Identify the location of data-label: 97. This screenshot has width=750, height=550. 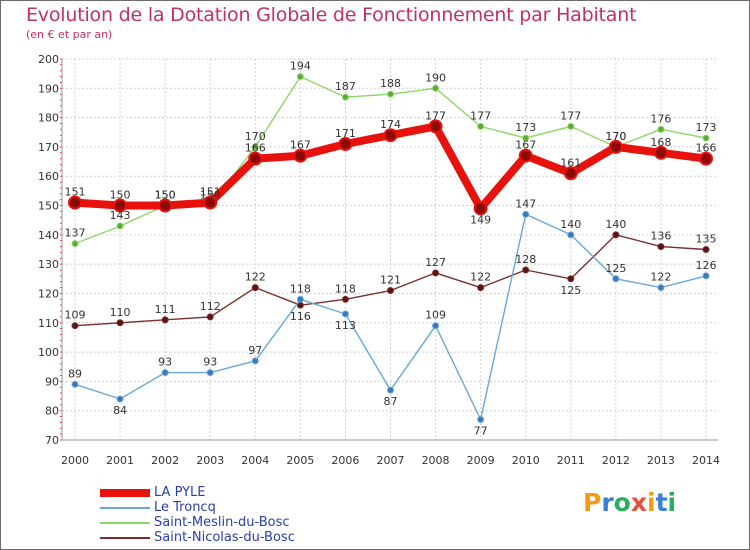
(255, 350).